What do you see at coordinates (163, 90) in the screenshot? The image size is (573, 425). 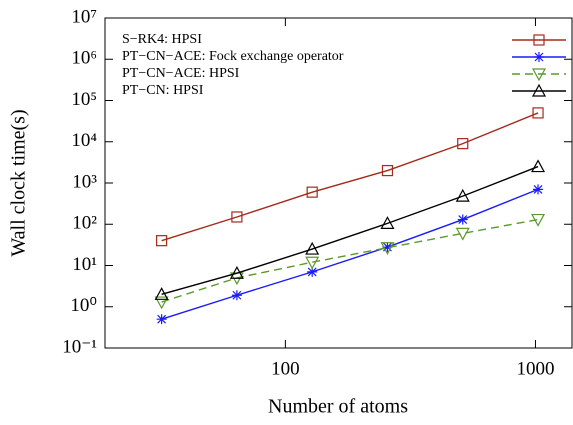 I see `legend-label: PT−CN: HPSI` at bounding box center [163, 90].